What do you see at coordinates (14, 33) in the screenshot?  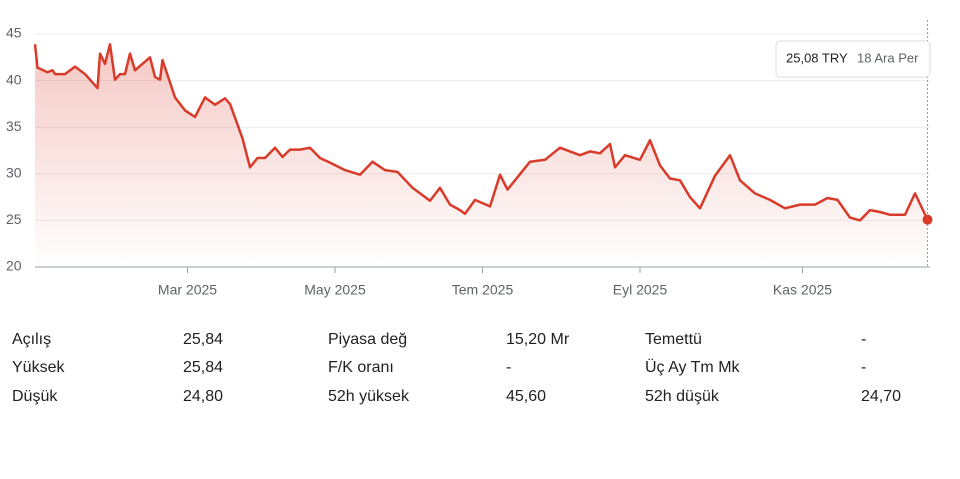 I see `y-tick-label: 45` at bounding box center [14, 33].